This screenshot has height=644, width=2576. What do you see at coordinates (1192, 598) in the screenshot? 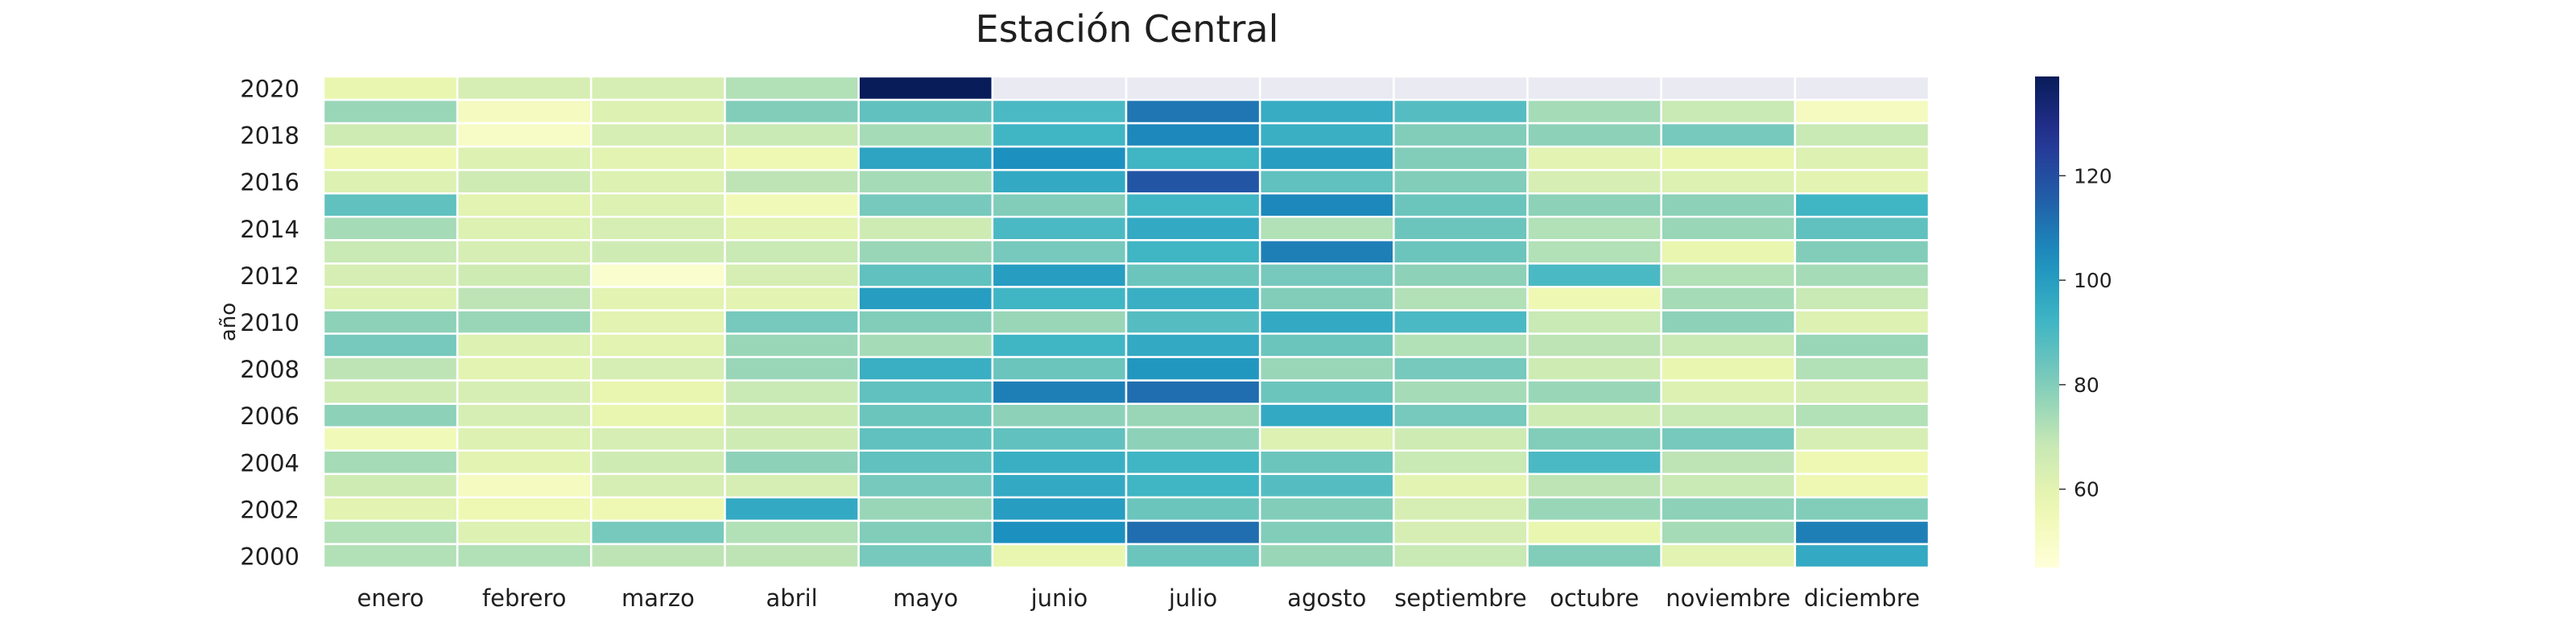
I see `x-tick-label: julio` at bounding box center [1192, 598].